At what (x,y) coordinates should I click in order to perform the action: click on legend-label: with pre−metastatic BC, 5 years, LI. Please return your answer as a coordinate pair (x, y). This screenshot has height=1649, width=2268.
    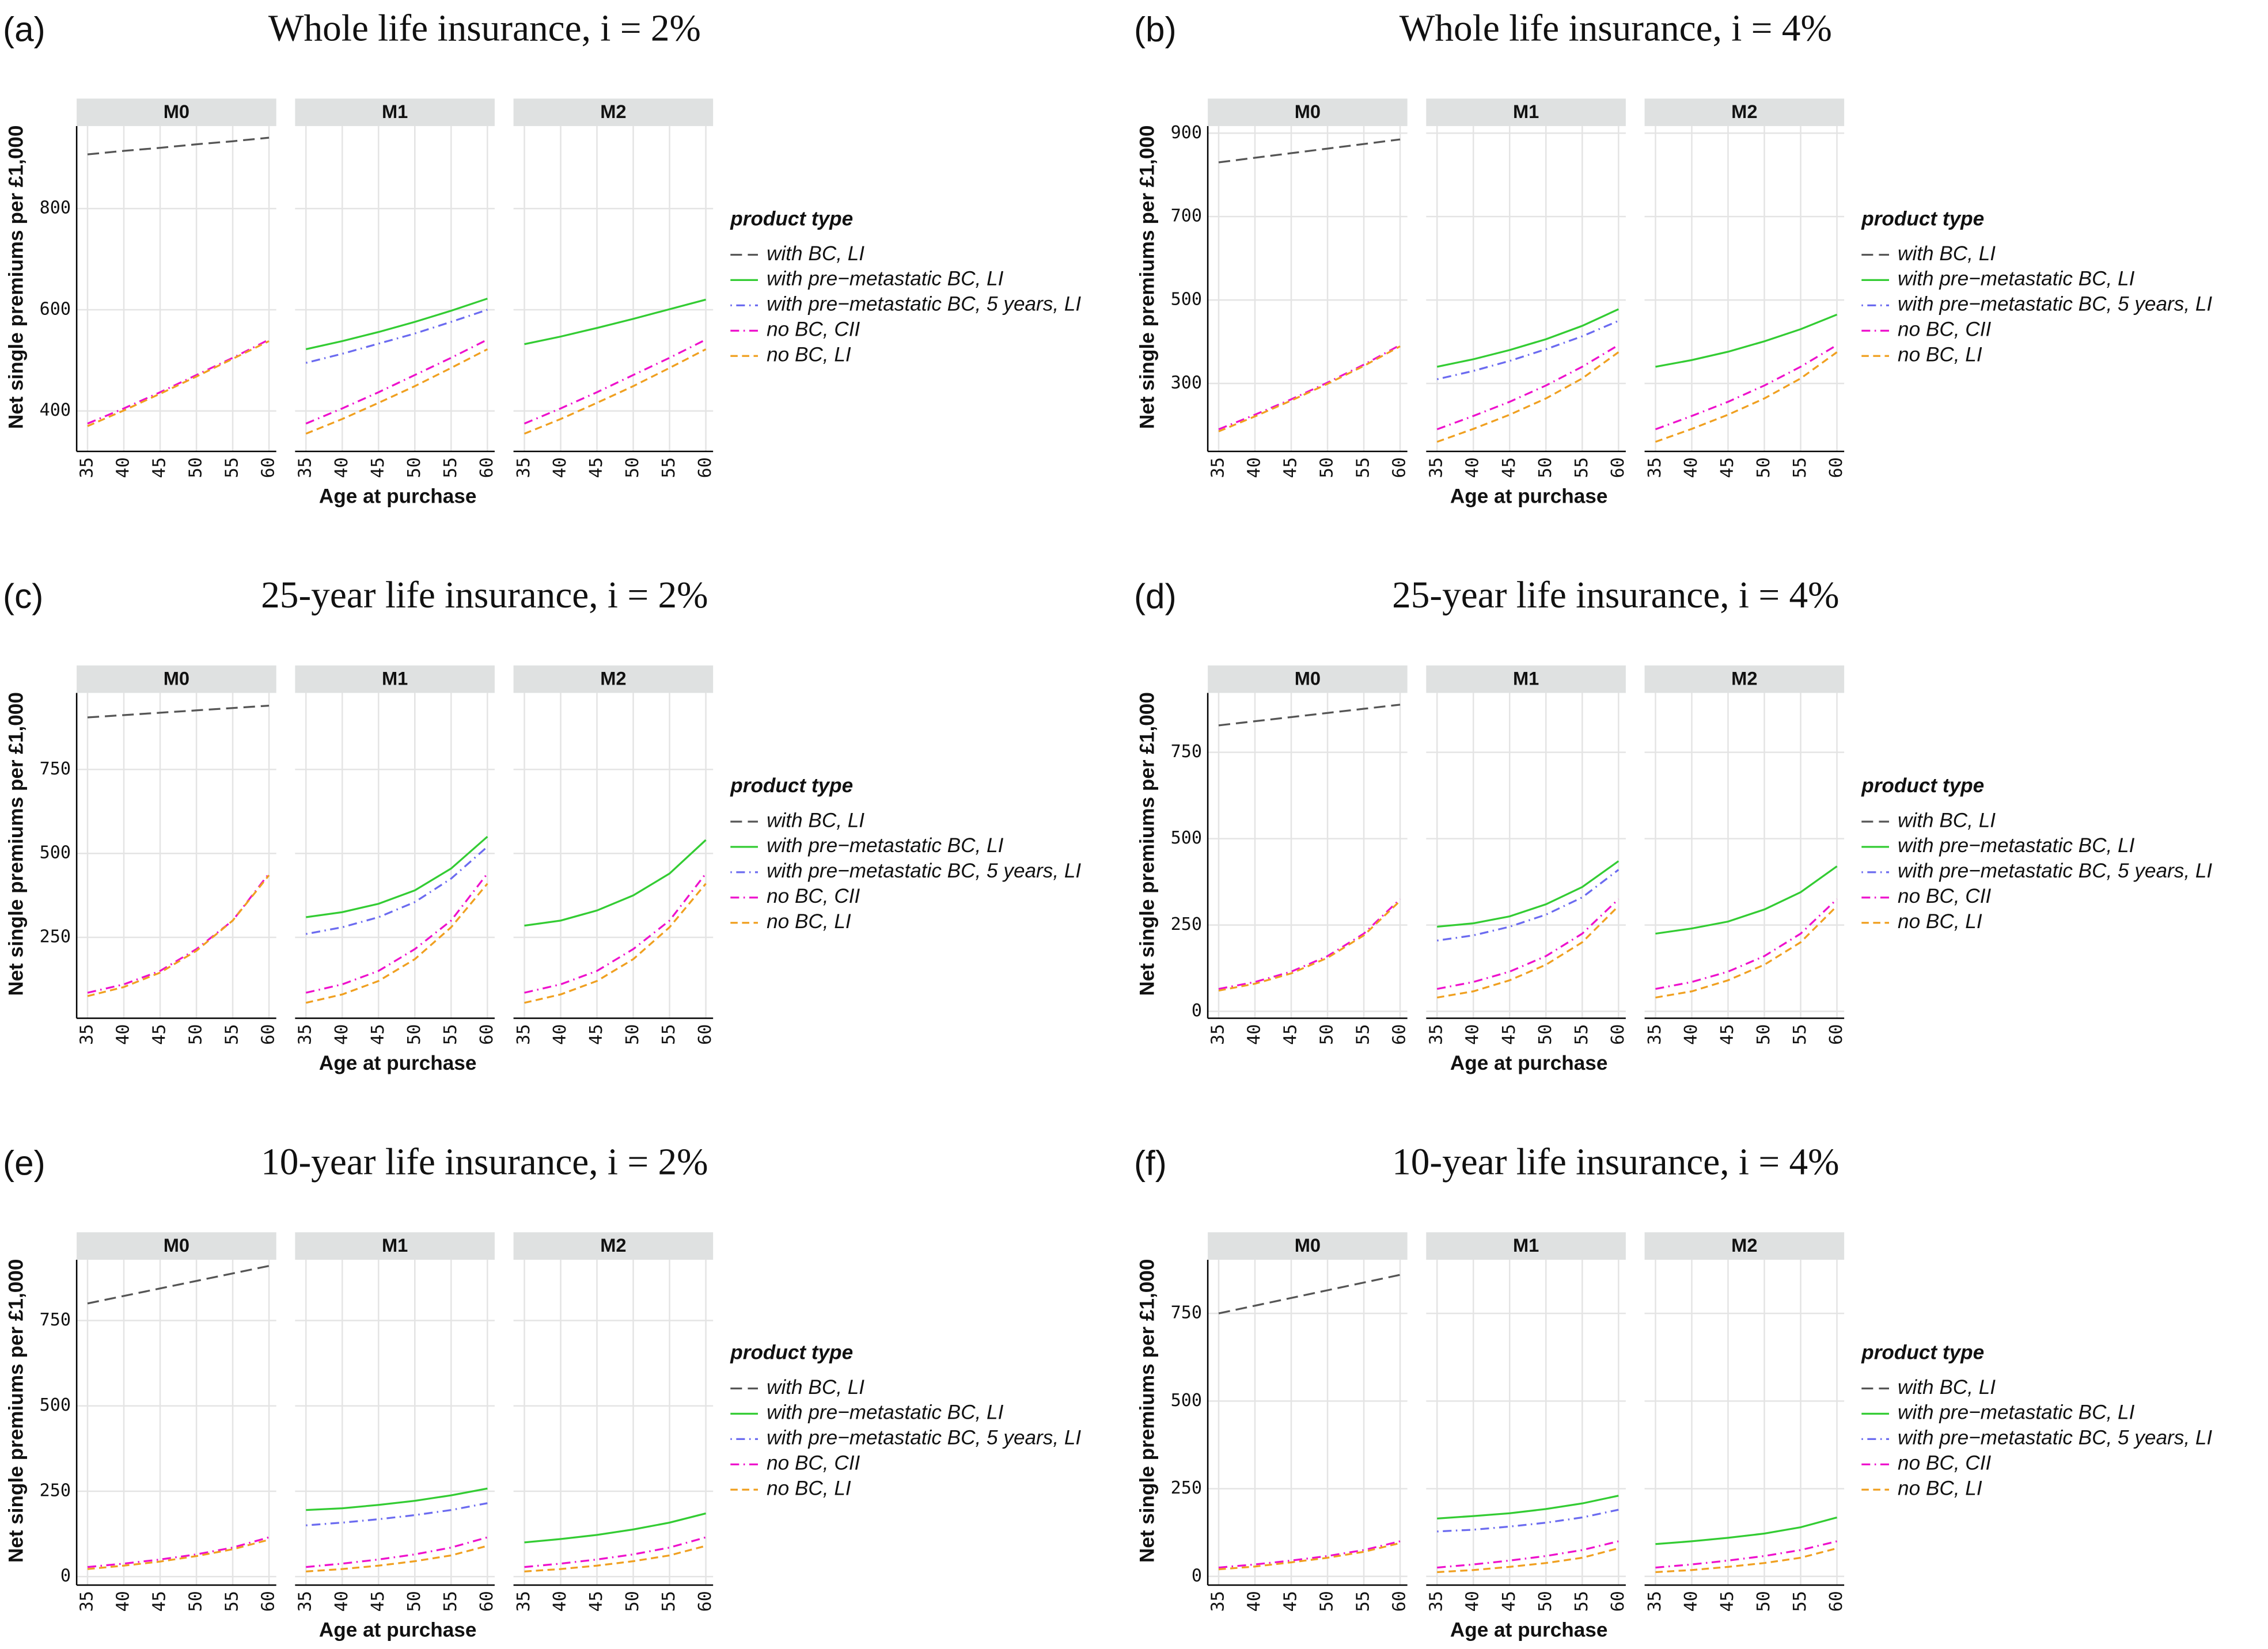
    Looking at the image, I should click on (2055, 1438).